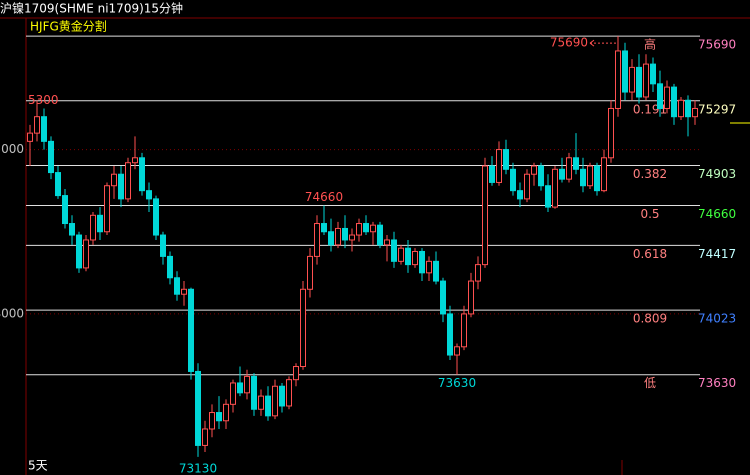  Describe the element at coordinates (717, 254) in the screenshot. I see `level-price: 74417` at that location.